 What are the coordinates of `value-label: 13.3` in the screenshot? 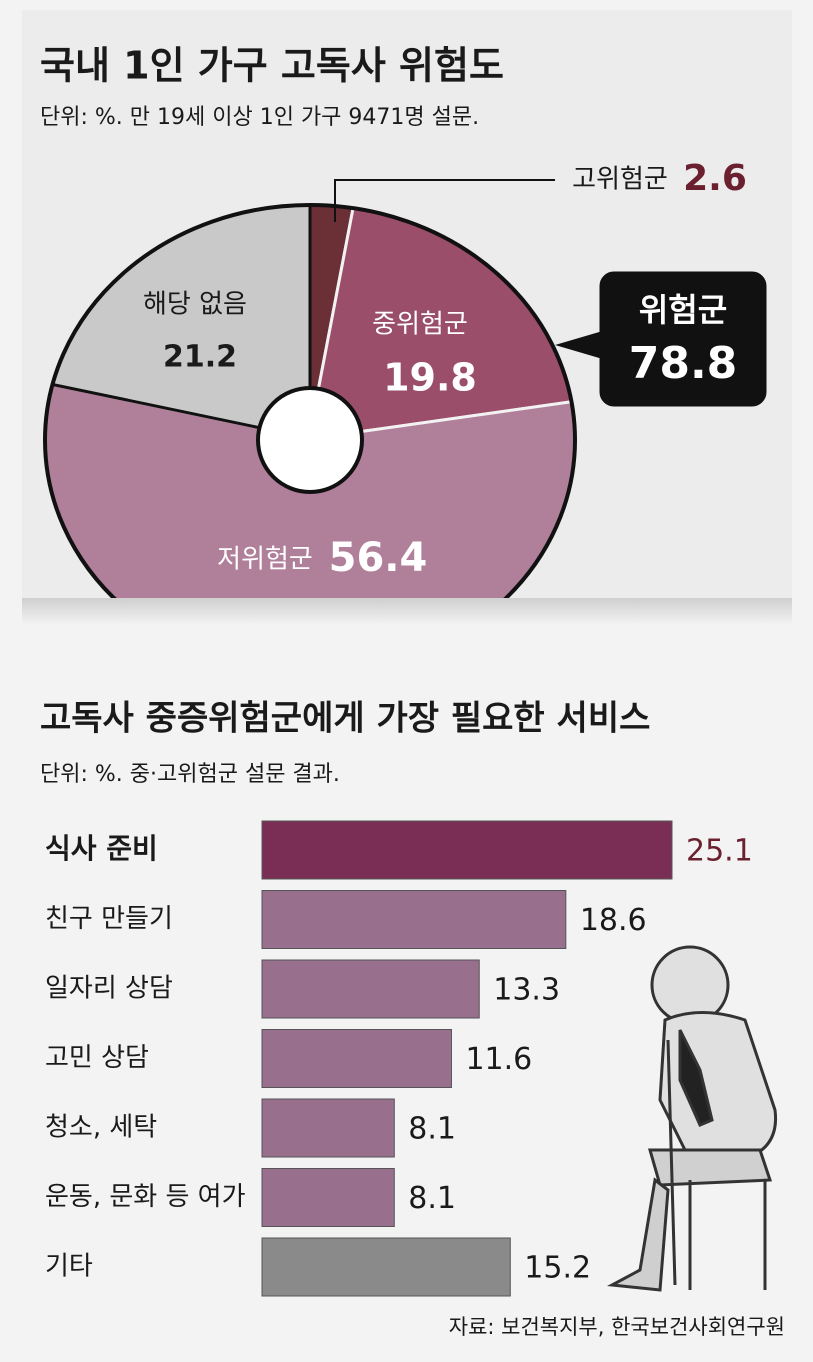 It's located at (526, 990).